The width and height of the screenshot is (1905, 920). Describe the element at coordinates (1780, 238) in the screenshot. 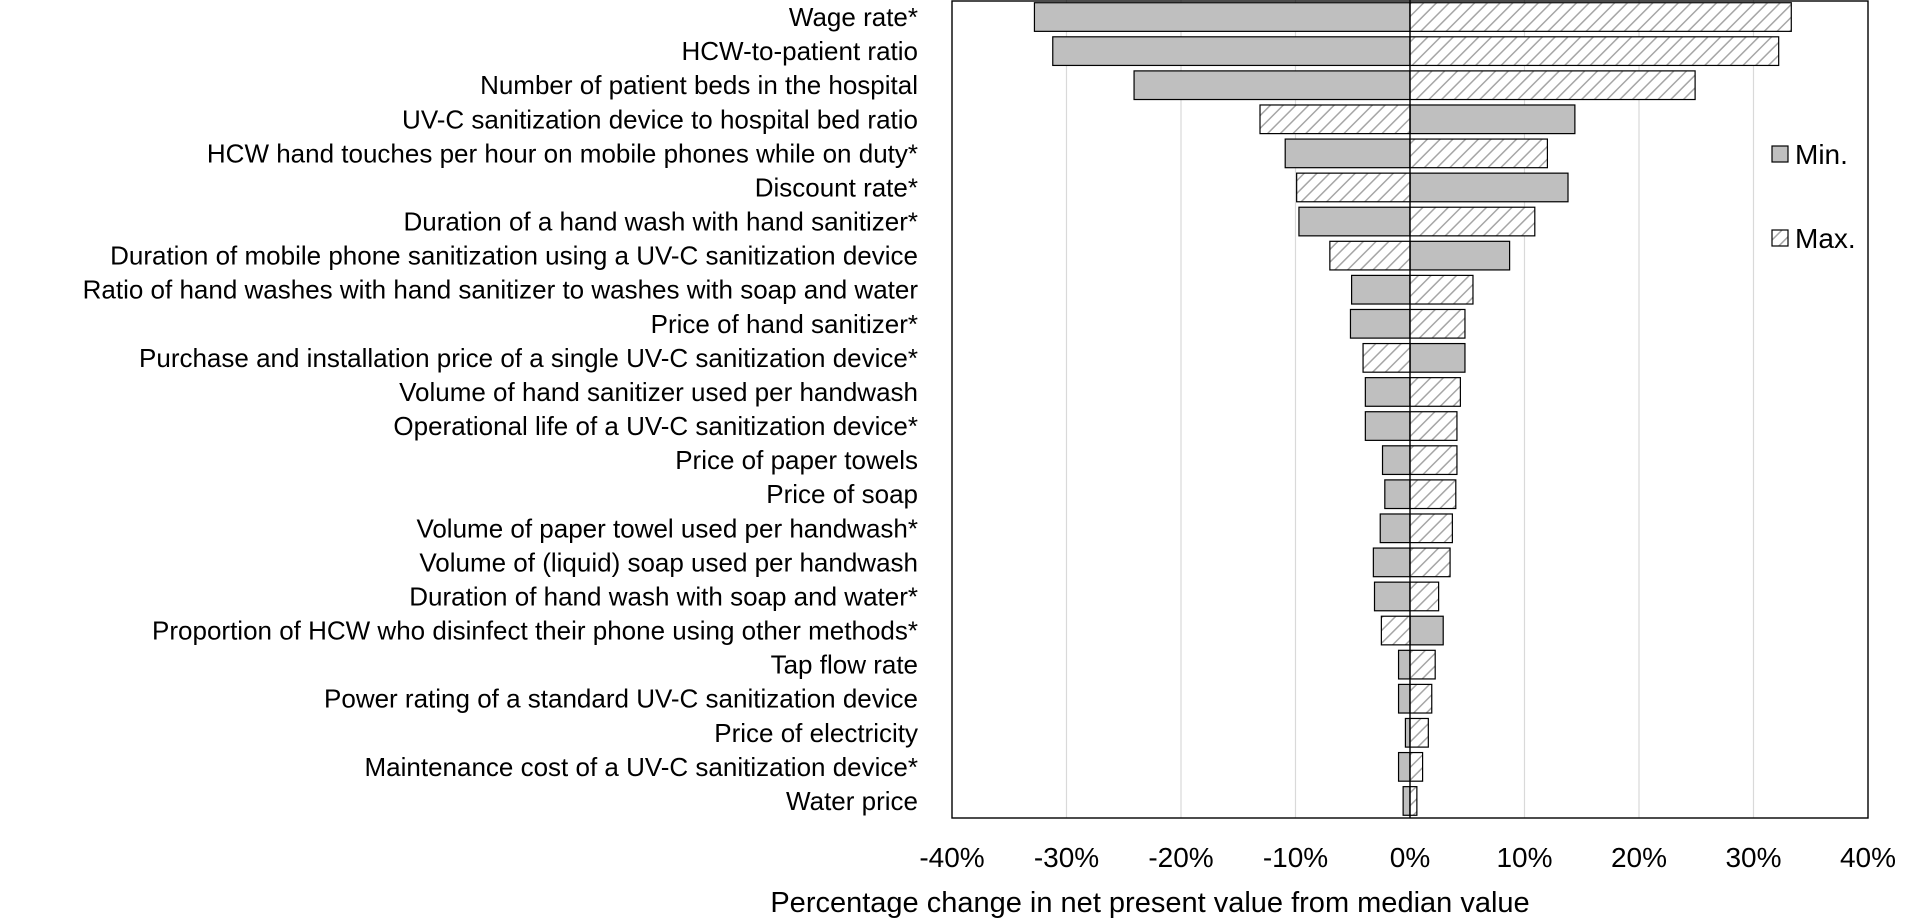

I see `legend-swatch-max` at that location.